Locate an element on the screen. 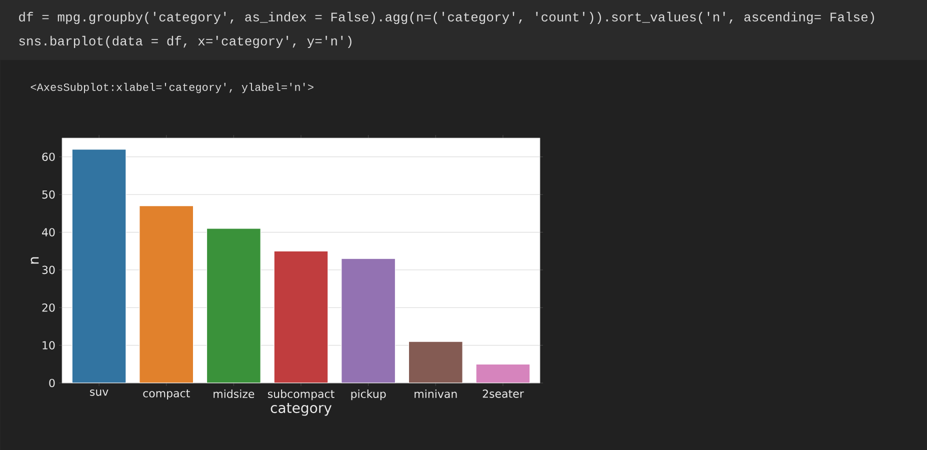 Image resolution: width=927 pixels, height=450 pixels. y-tick-label: 30 is located at coordinates (48, 270).